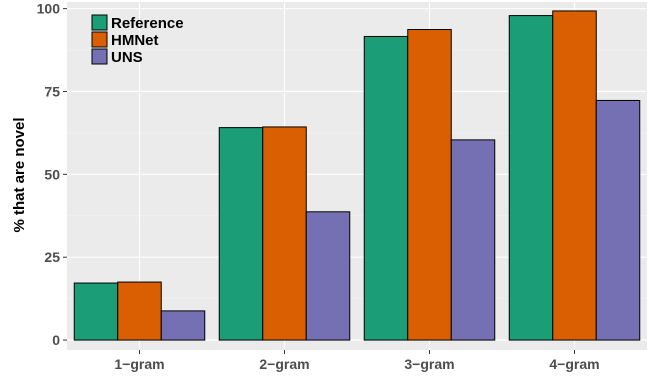 The width and height of the screenshot is (649, 376). What do you see at coordinates (99, 22) in the screenshot?
I see `legend-key-reference` at bounding box center [99, 22].